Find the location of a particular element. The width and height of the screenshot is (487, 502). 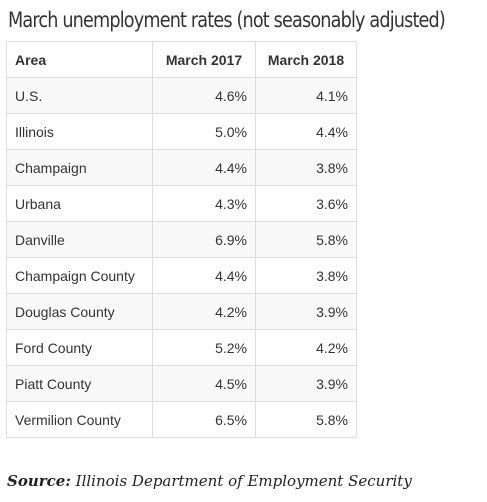

rate-2017-cell: 4.6% is located at coordinates (204, 95).